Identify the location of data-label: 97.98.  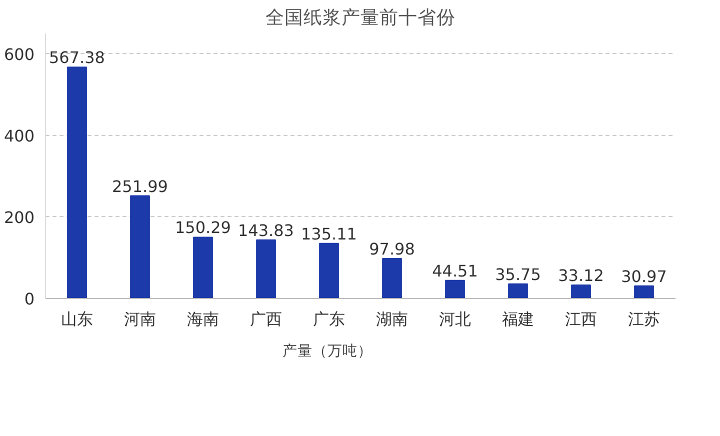
(392, 249).